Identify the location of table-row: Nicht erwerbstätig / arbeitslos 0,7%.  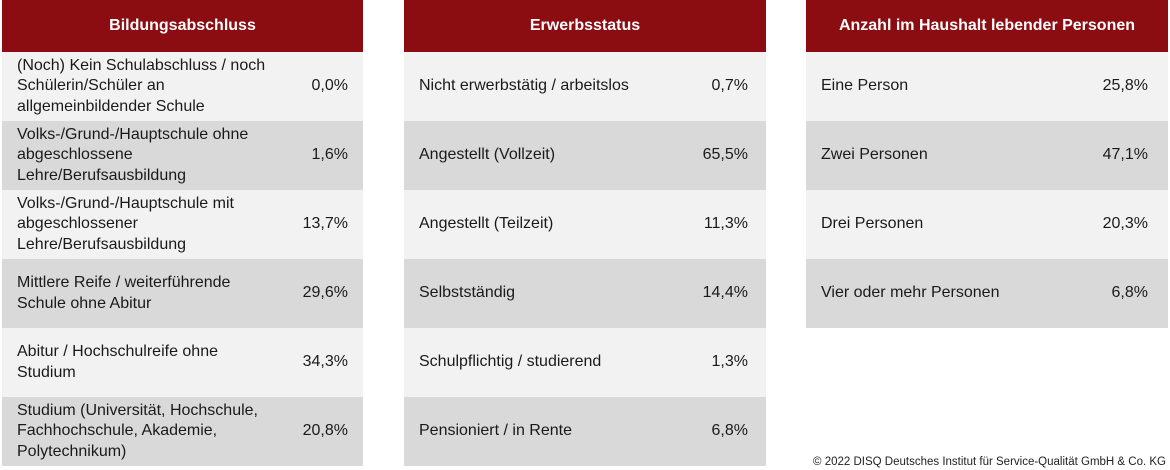
(585, 86).